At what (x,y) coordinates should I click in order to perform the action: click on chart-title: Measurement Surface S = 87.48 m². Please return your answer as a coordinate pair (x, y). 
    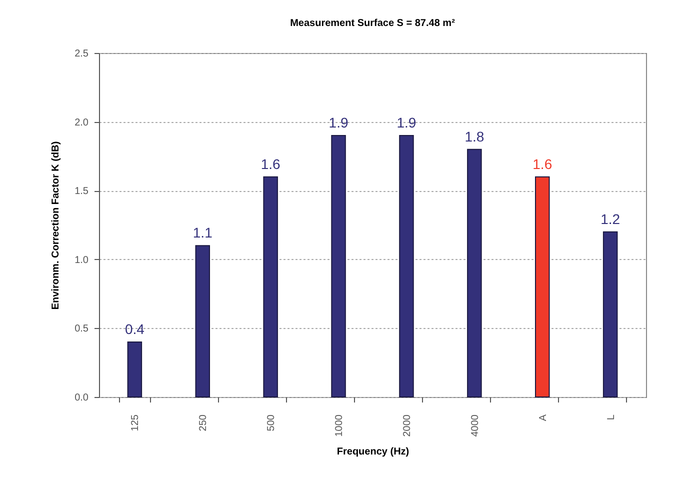
    Looking at the image, I should click on (373, 23).